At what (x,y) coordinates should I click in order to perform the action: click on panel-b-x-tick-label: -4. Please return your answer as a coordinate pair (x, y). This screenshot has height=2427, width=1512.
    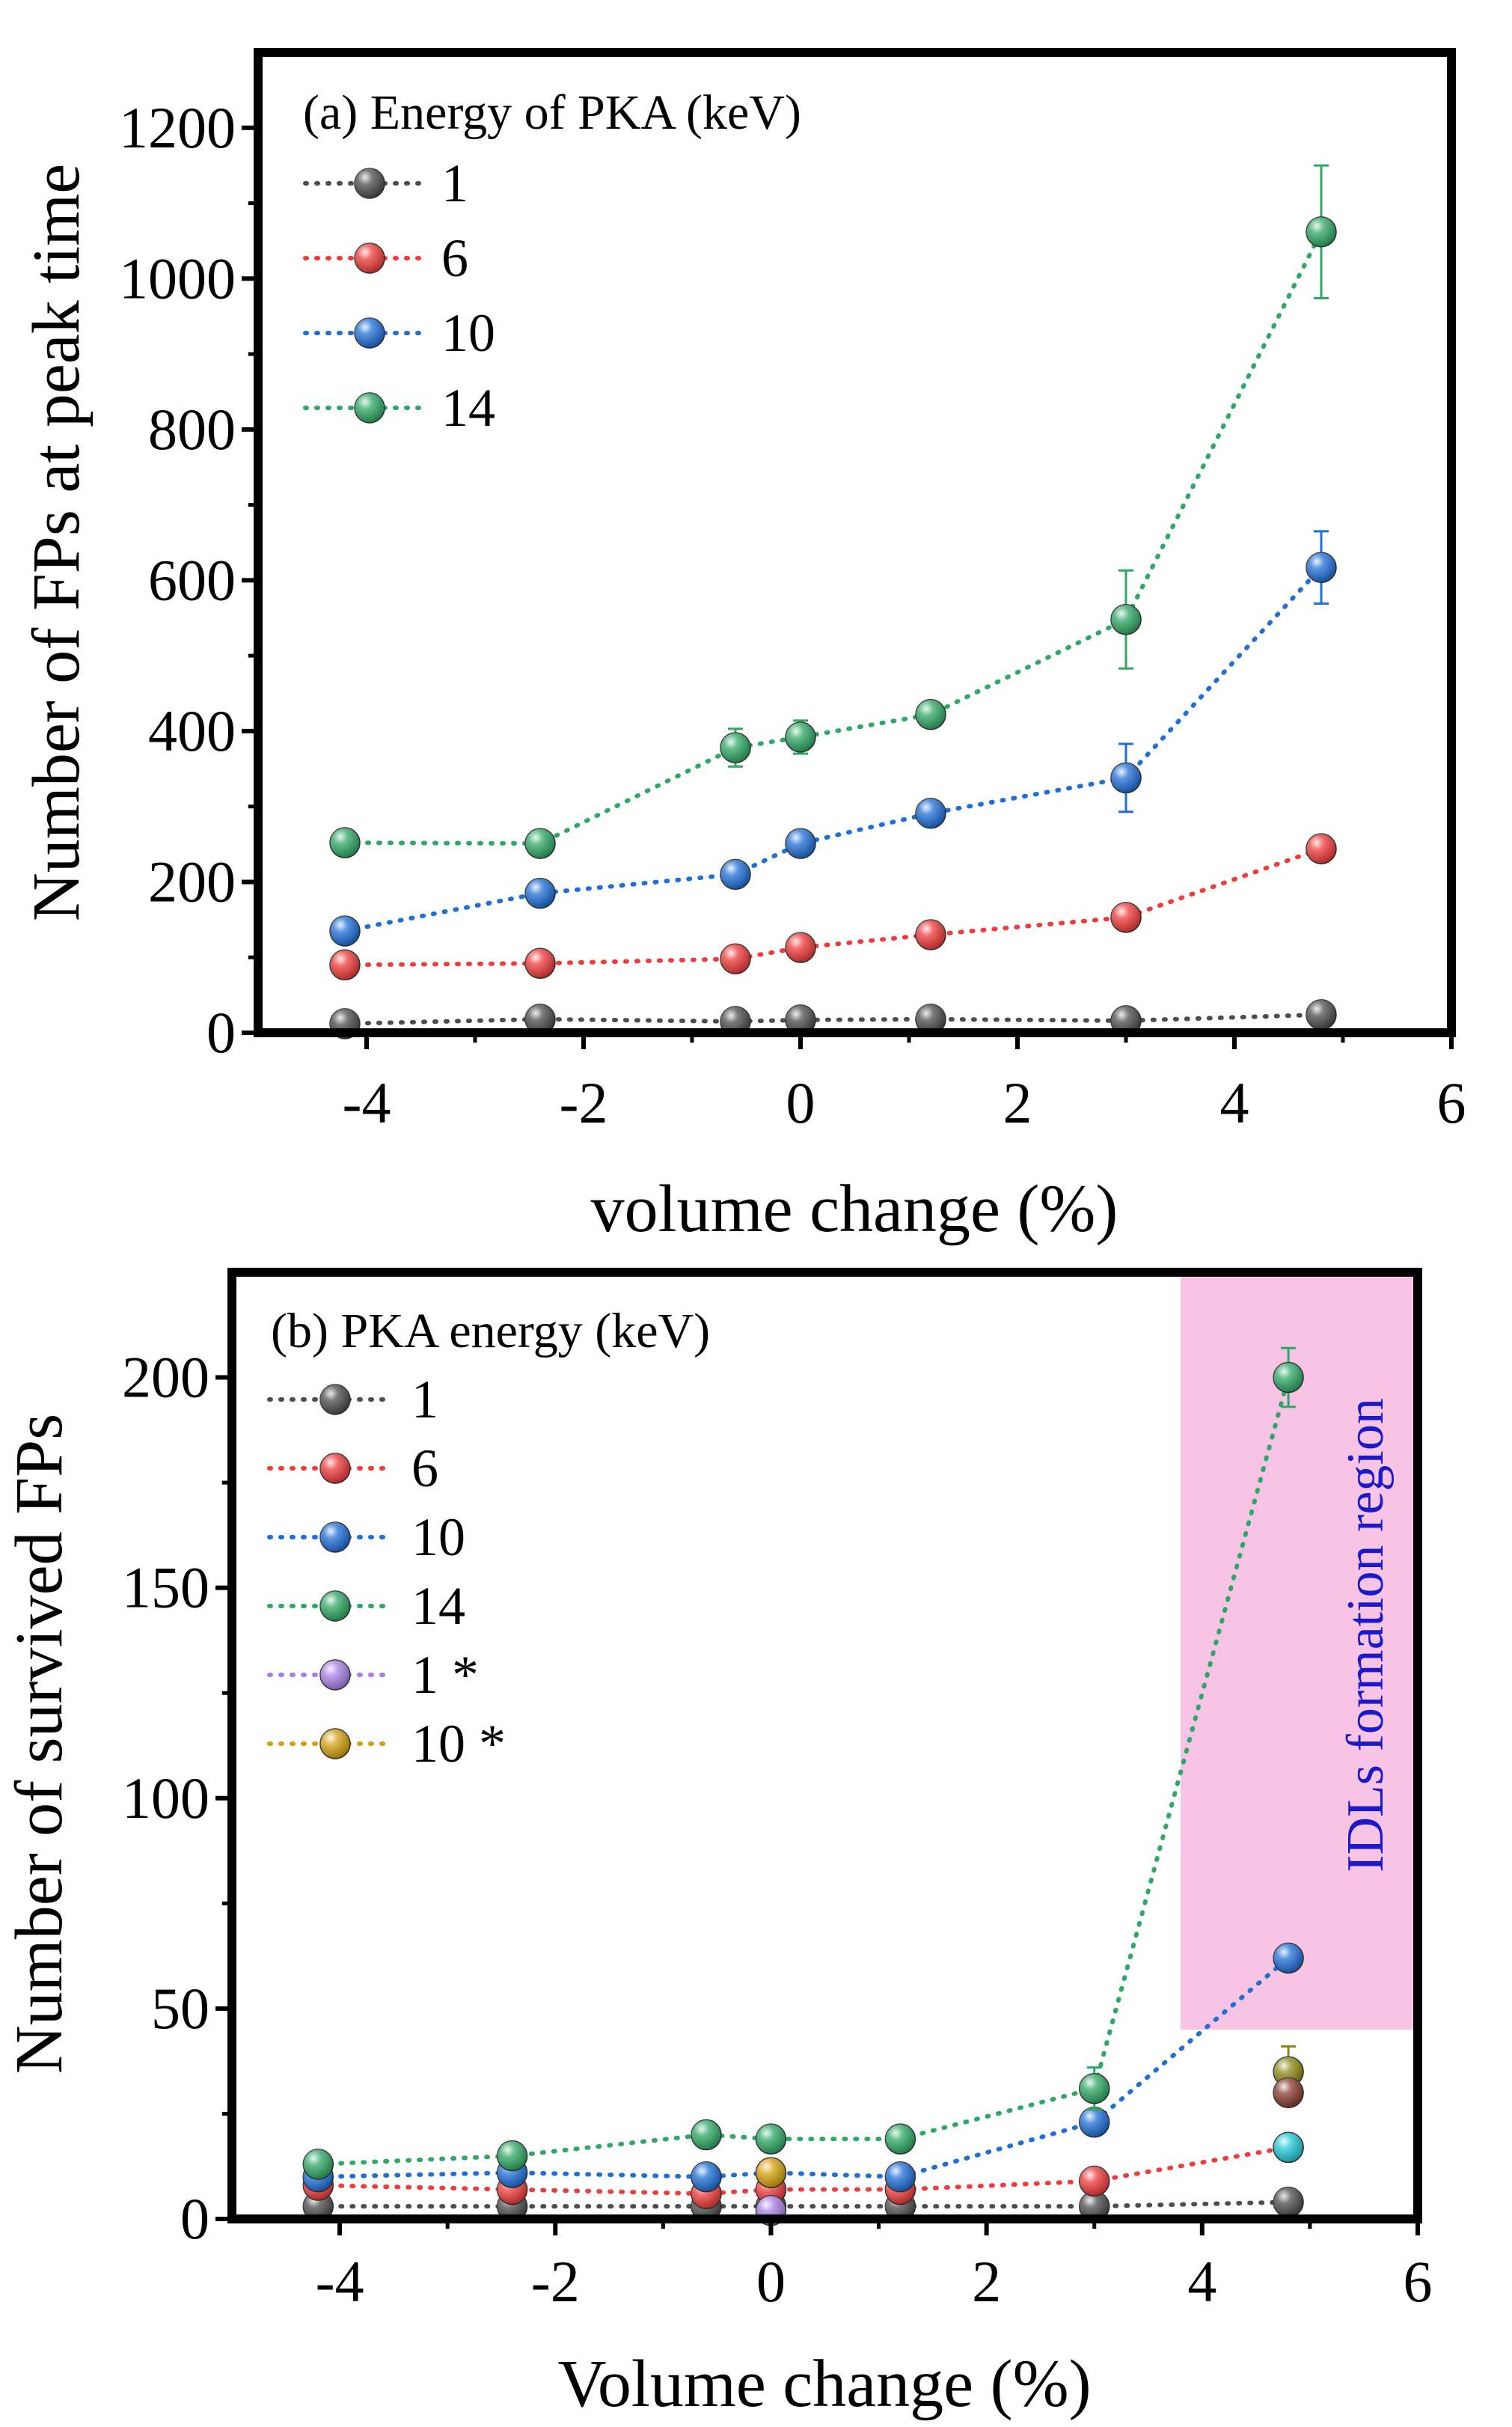
    Looking at the image, I should click on (340, 2282).